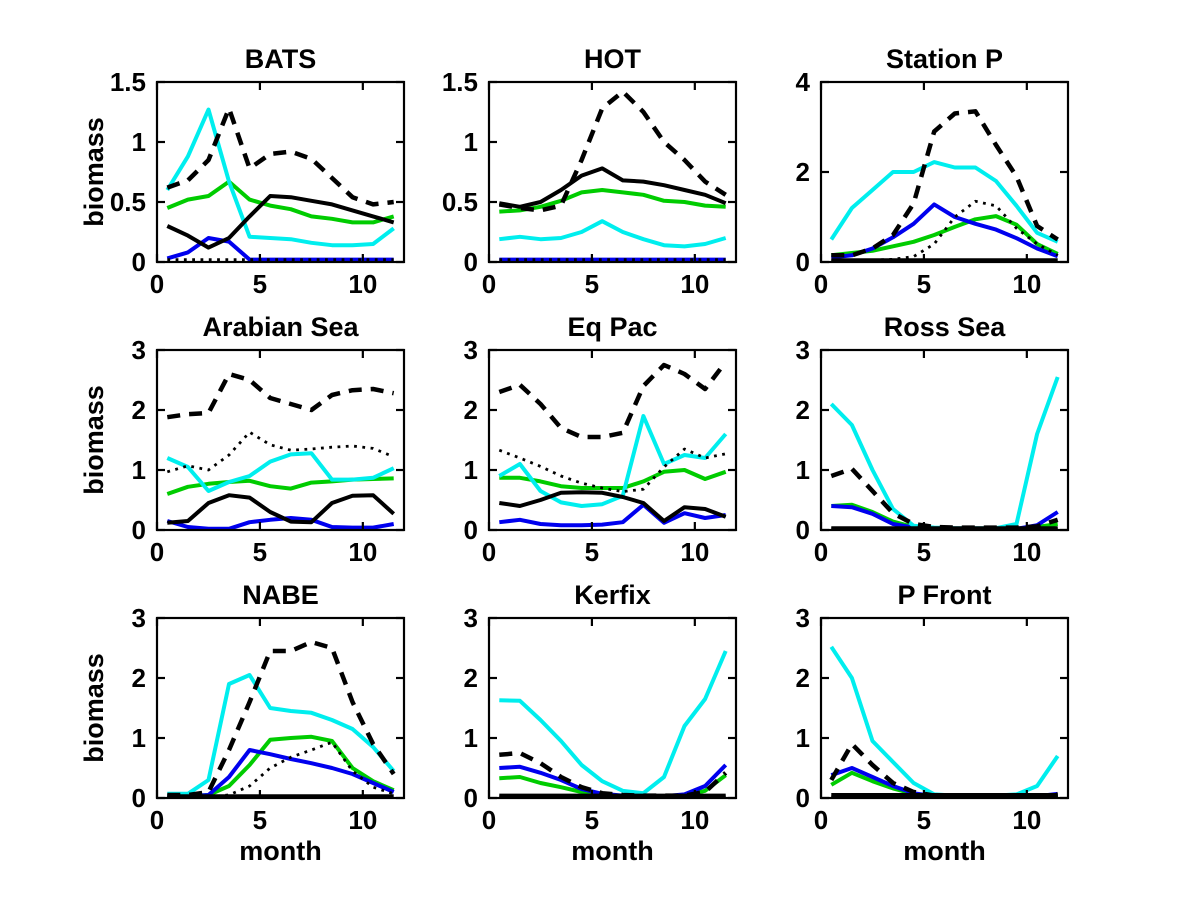 This screenshot has width=1200, height=900. Describe the element at coordinates (944, 59) in the screenshot. I see `chart-title: Station P` at that location.